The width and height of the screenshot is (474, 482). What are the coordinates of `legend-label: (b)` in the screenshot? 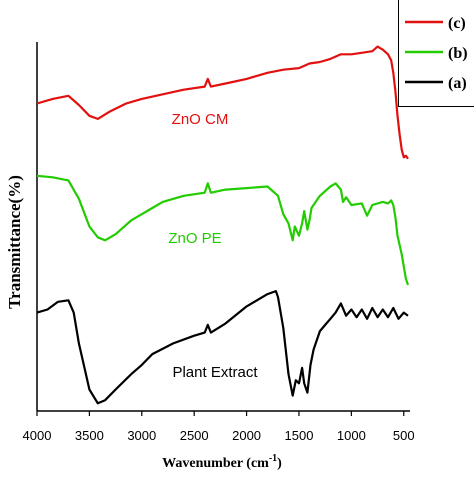 It's located at (458, 53).